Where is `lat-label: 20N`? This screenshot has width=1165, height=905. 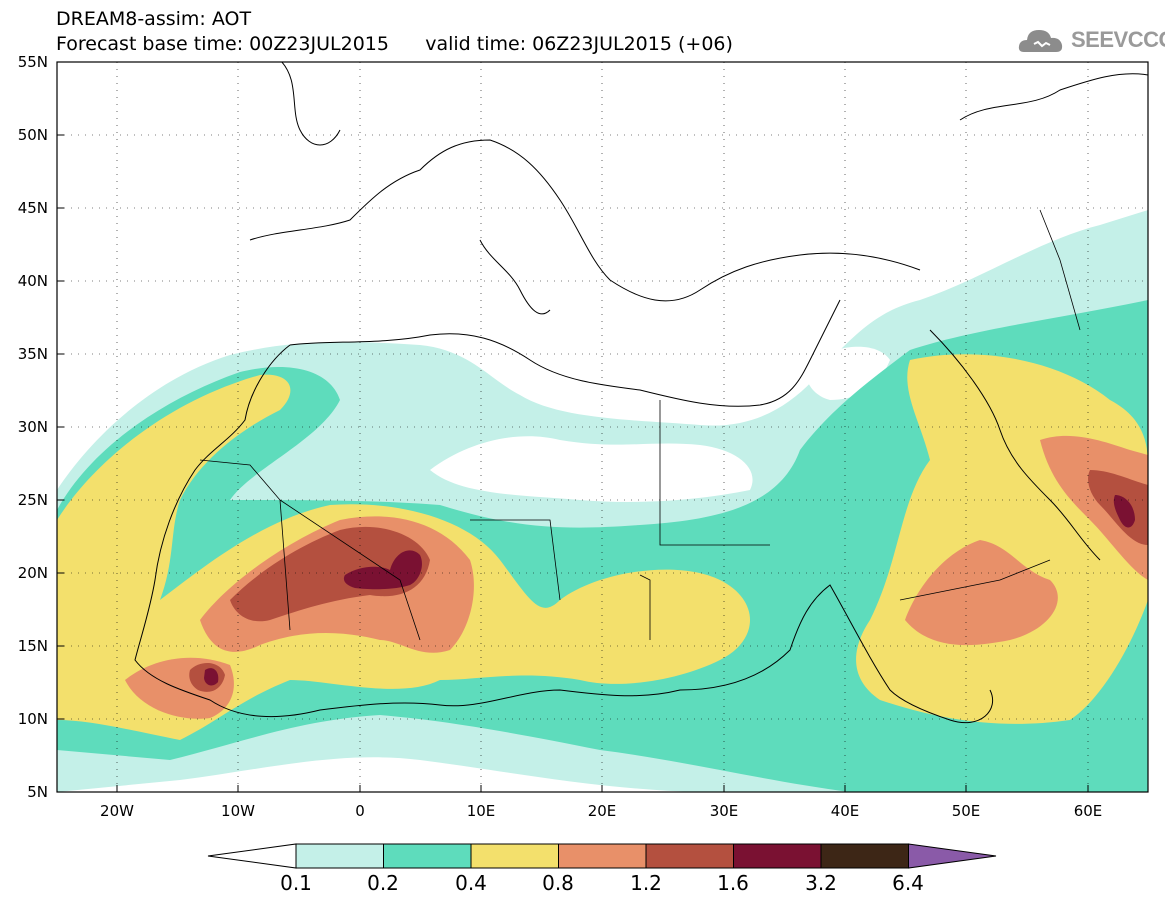 lat-label: 20N is located at coordinates (32, 573).